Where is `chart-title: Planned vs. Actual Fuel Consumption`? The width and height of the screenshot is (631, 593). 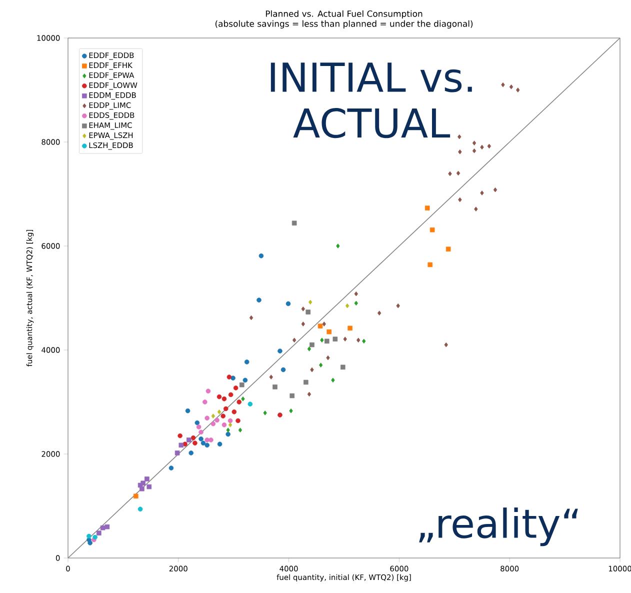 chart-title: Planned vs. Actual Fuel Consumption is located at coordinates (344, 14).